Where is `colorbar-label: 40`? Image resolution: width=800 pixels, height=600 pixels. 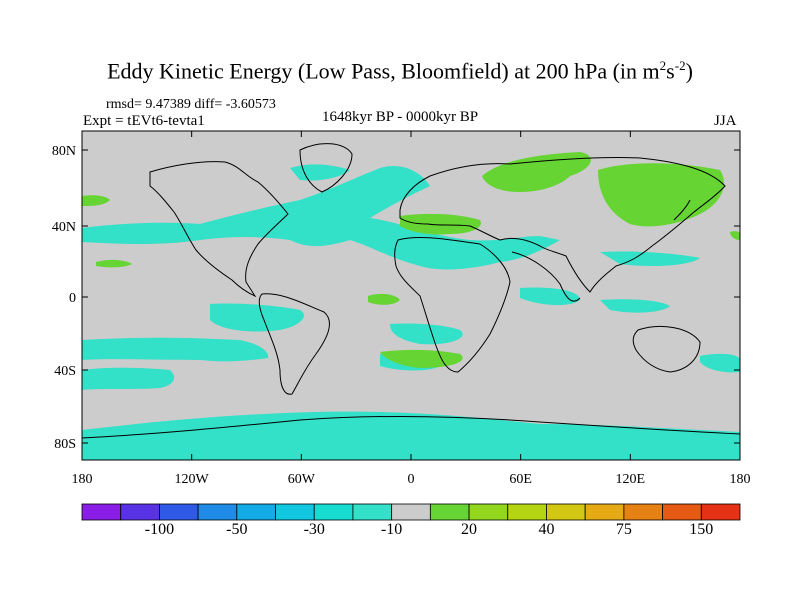
colorbar-label: 40 is located at coordinates (546, 529).